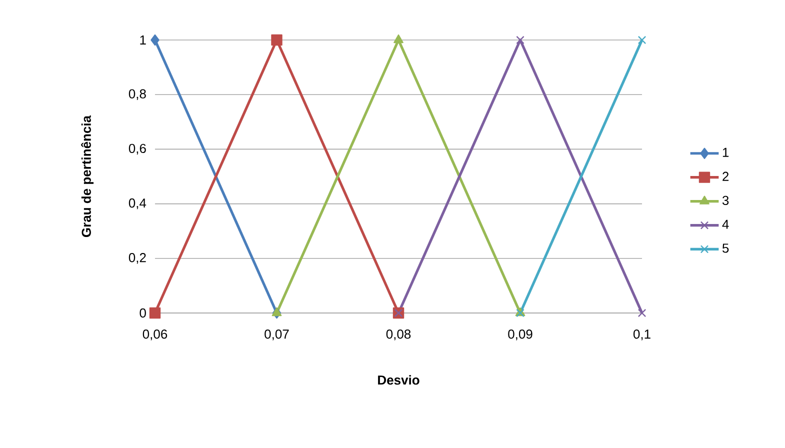  I want to click on y-tick-label: 1, so click(143, 40).